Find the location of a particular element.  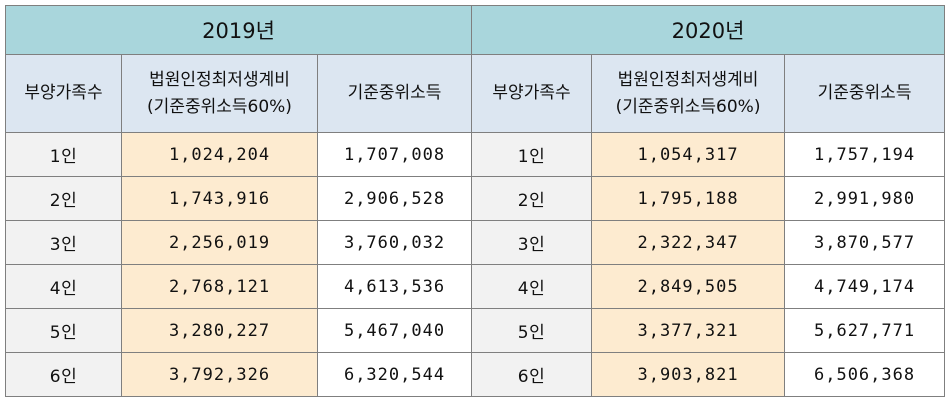

year-header-row: 2019년 2020년 is located at coordinates (475, 30).